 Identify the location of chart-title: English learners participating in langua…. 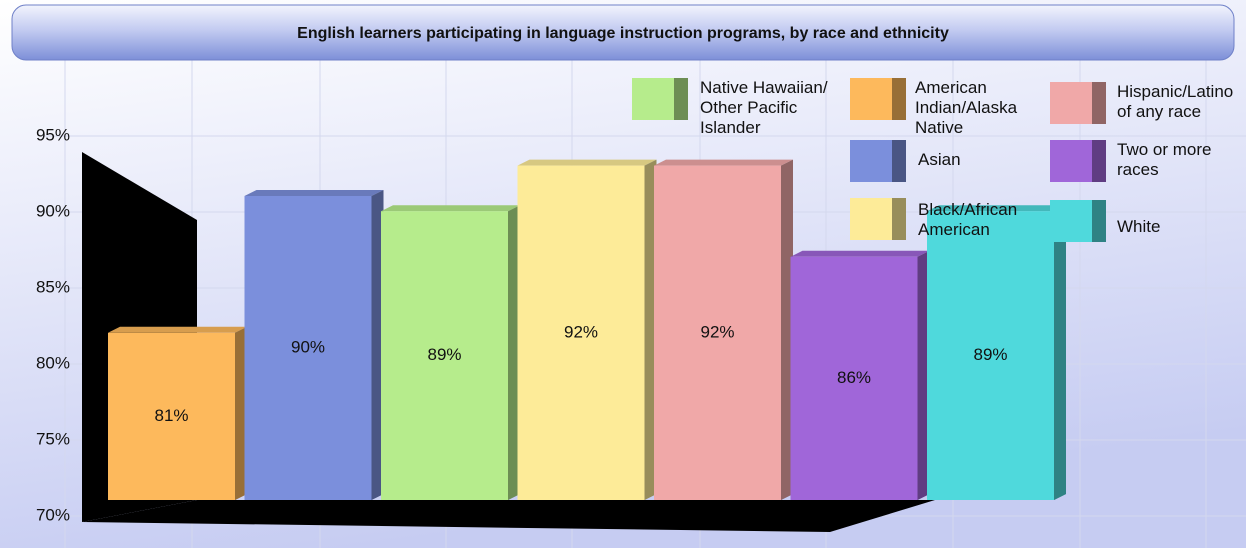
(623, 33).